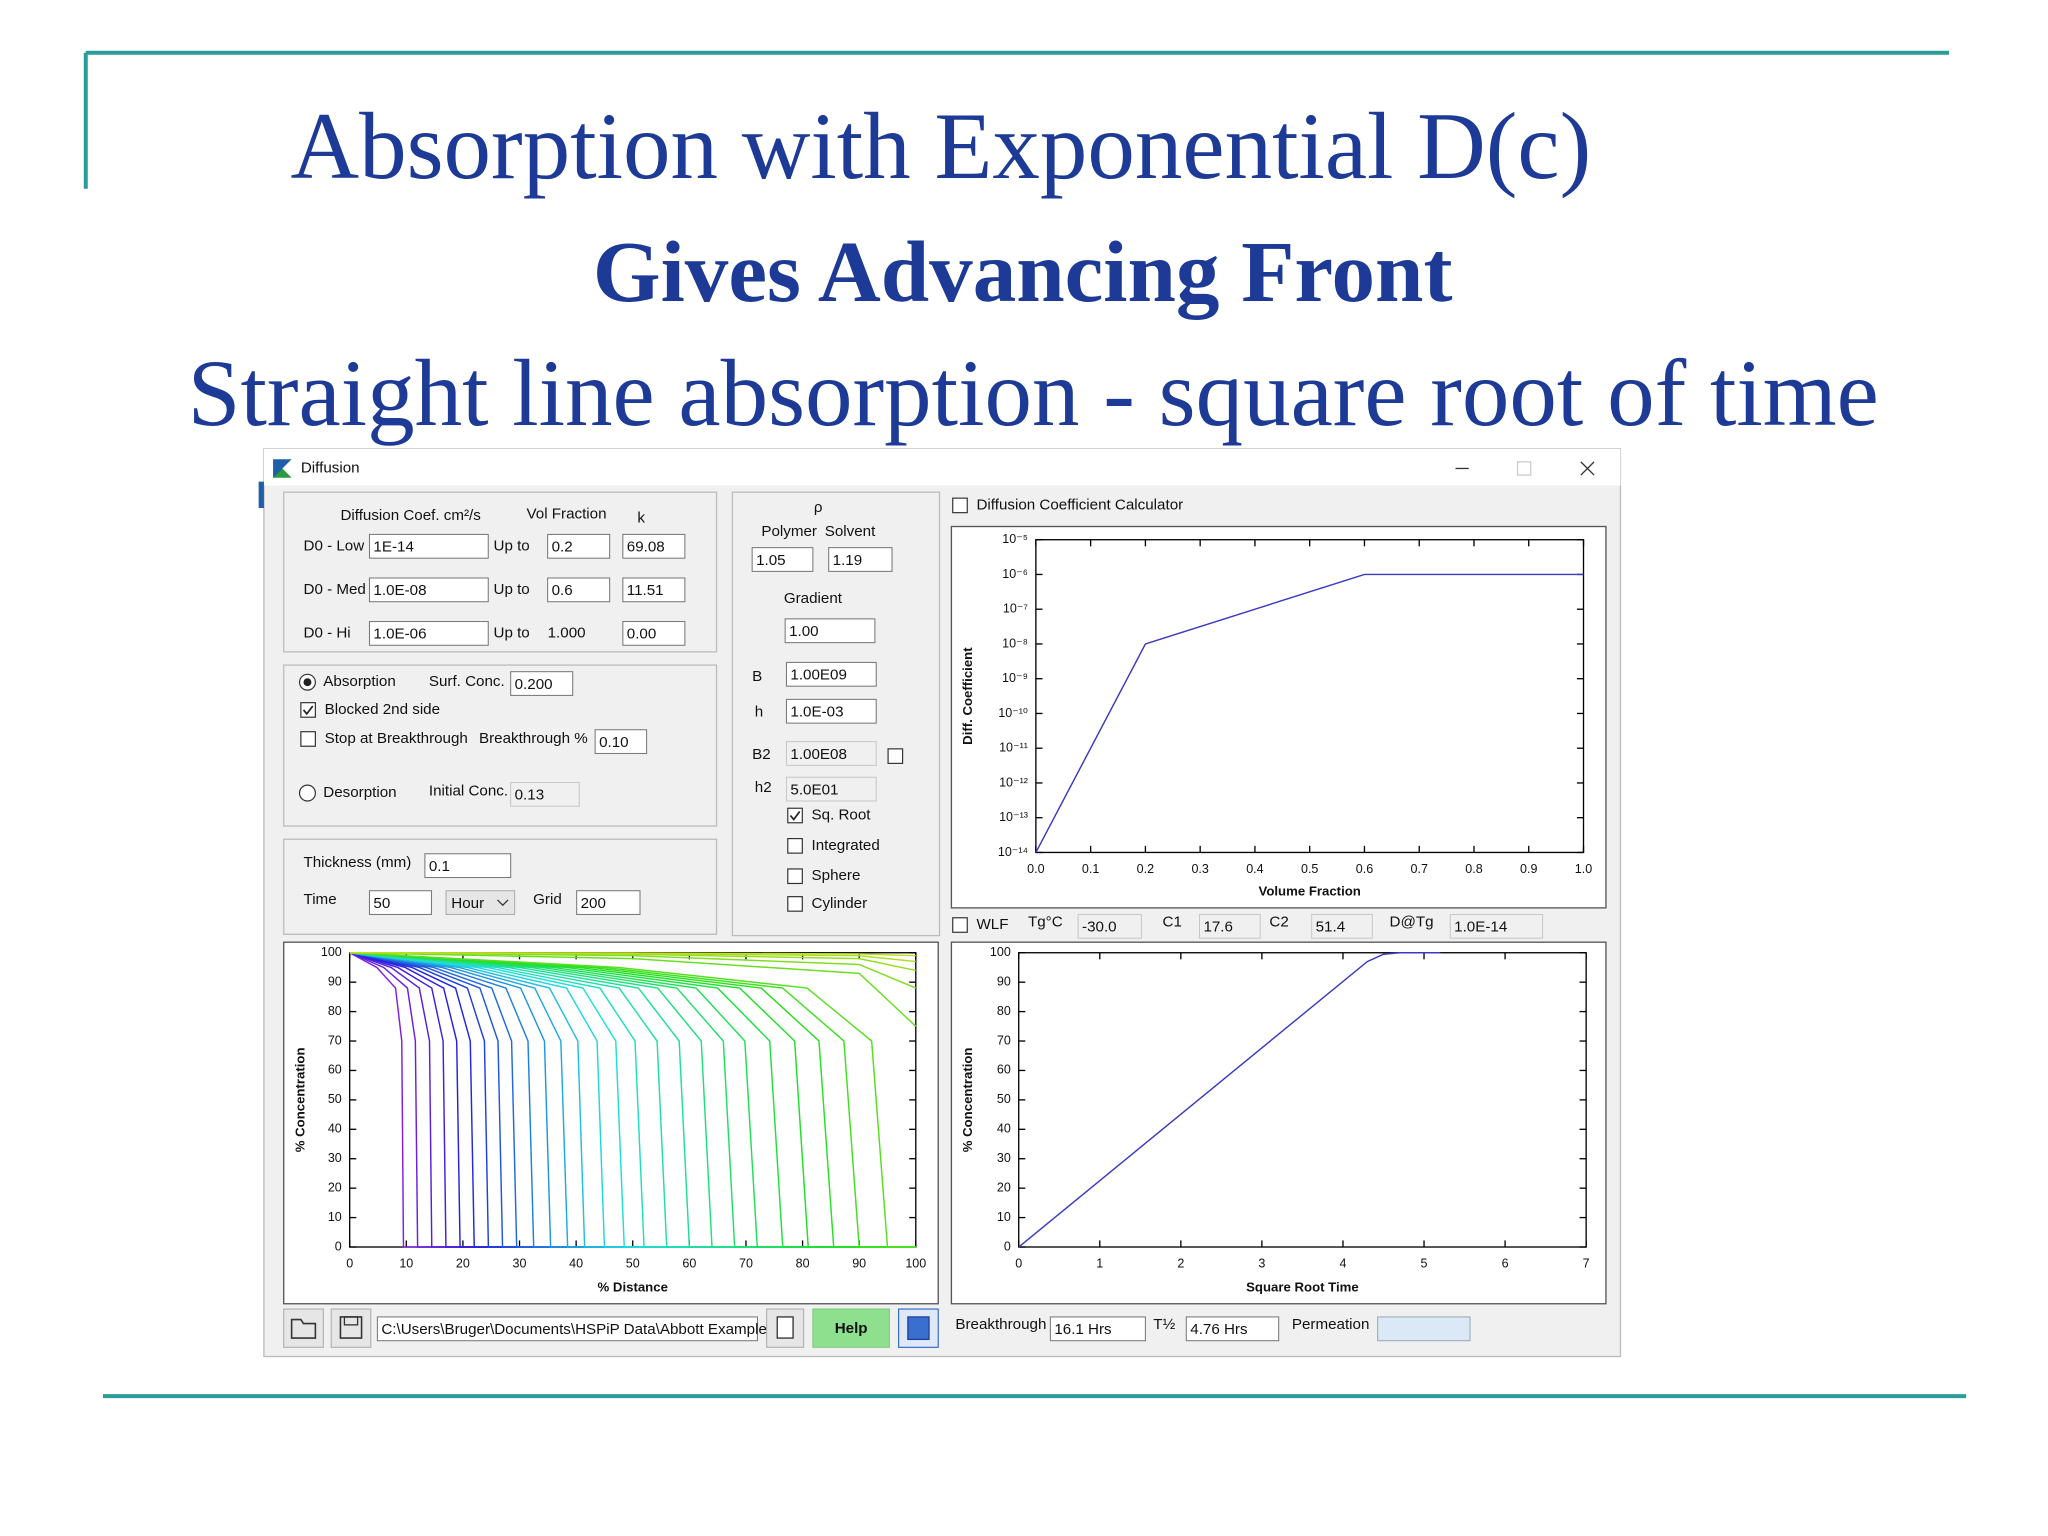 The height and width of the screenshot is (1536, 2048). I want to click on label: B, so click(757, 676).